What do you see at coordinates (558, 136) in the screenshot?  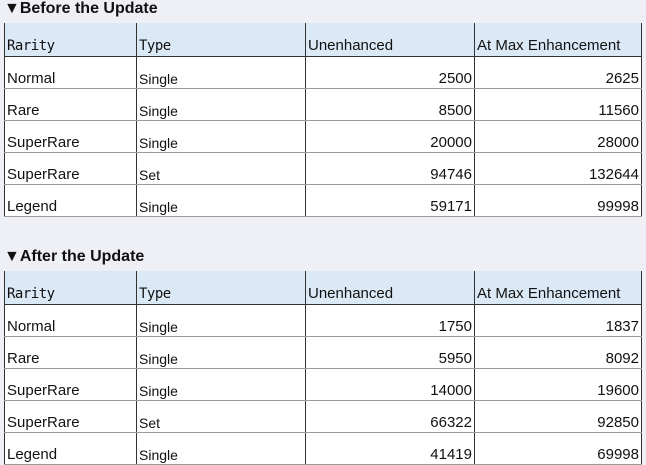 I see `cell-max-enhancement: 28000` at bounding box center [558, 136].